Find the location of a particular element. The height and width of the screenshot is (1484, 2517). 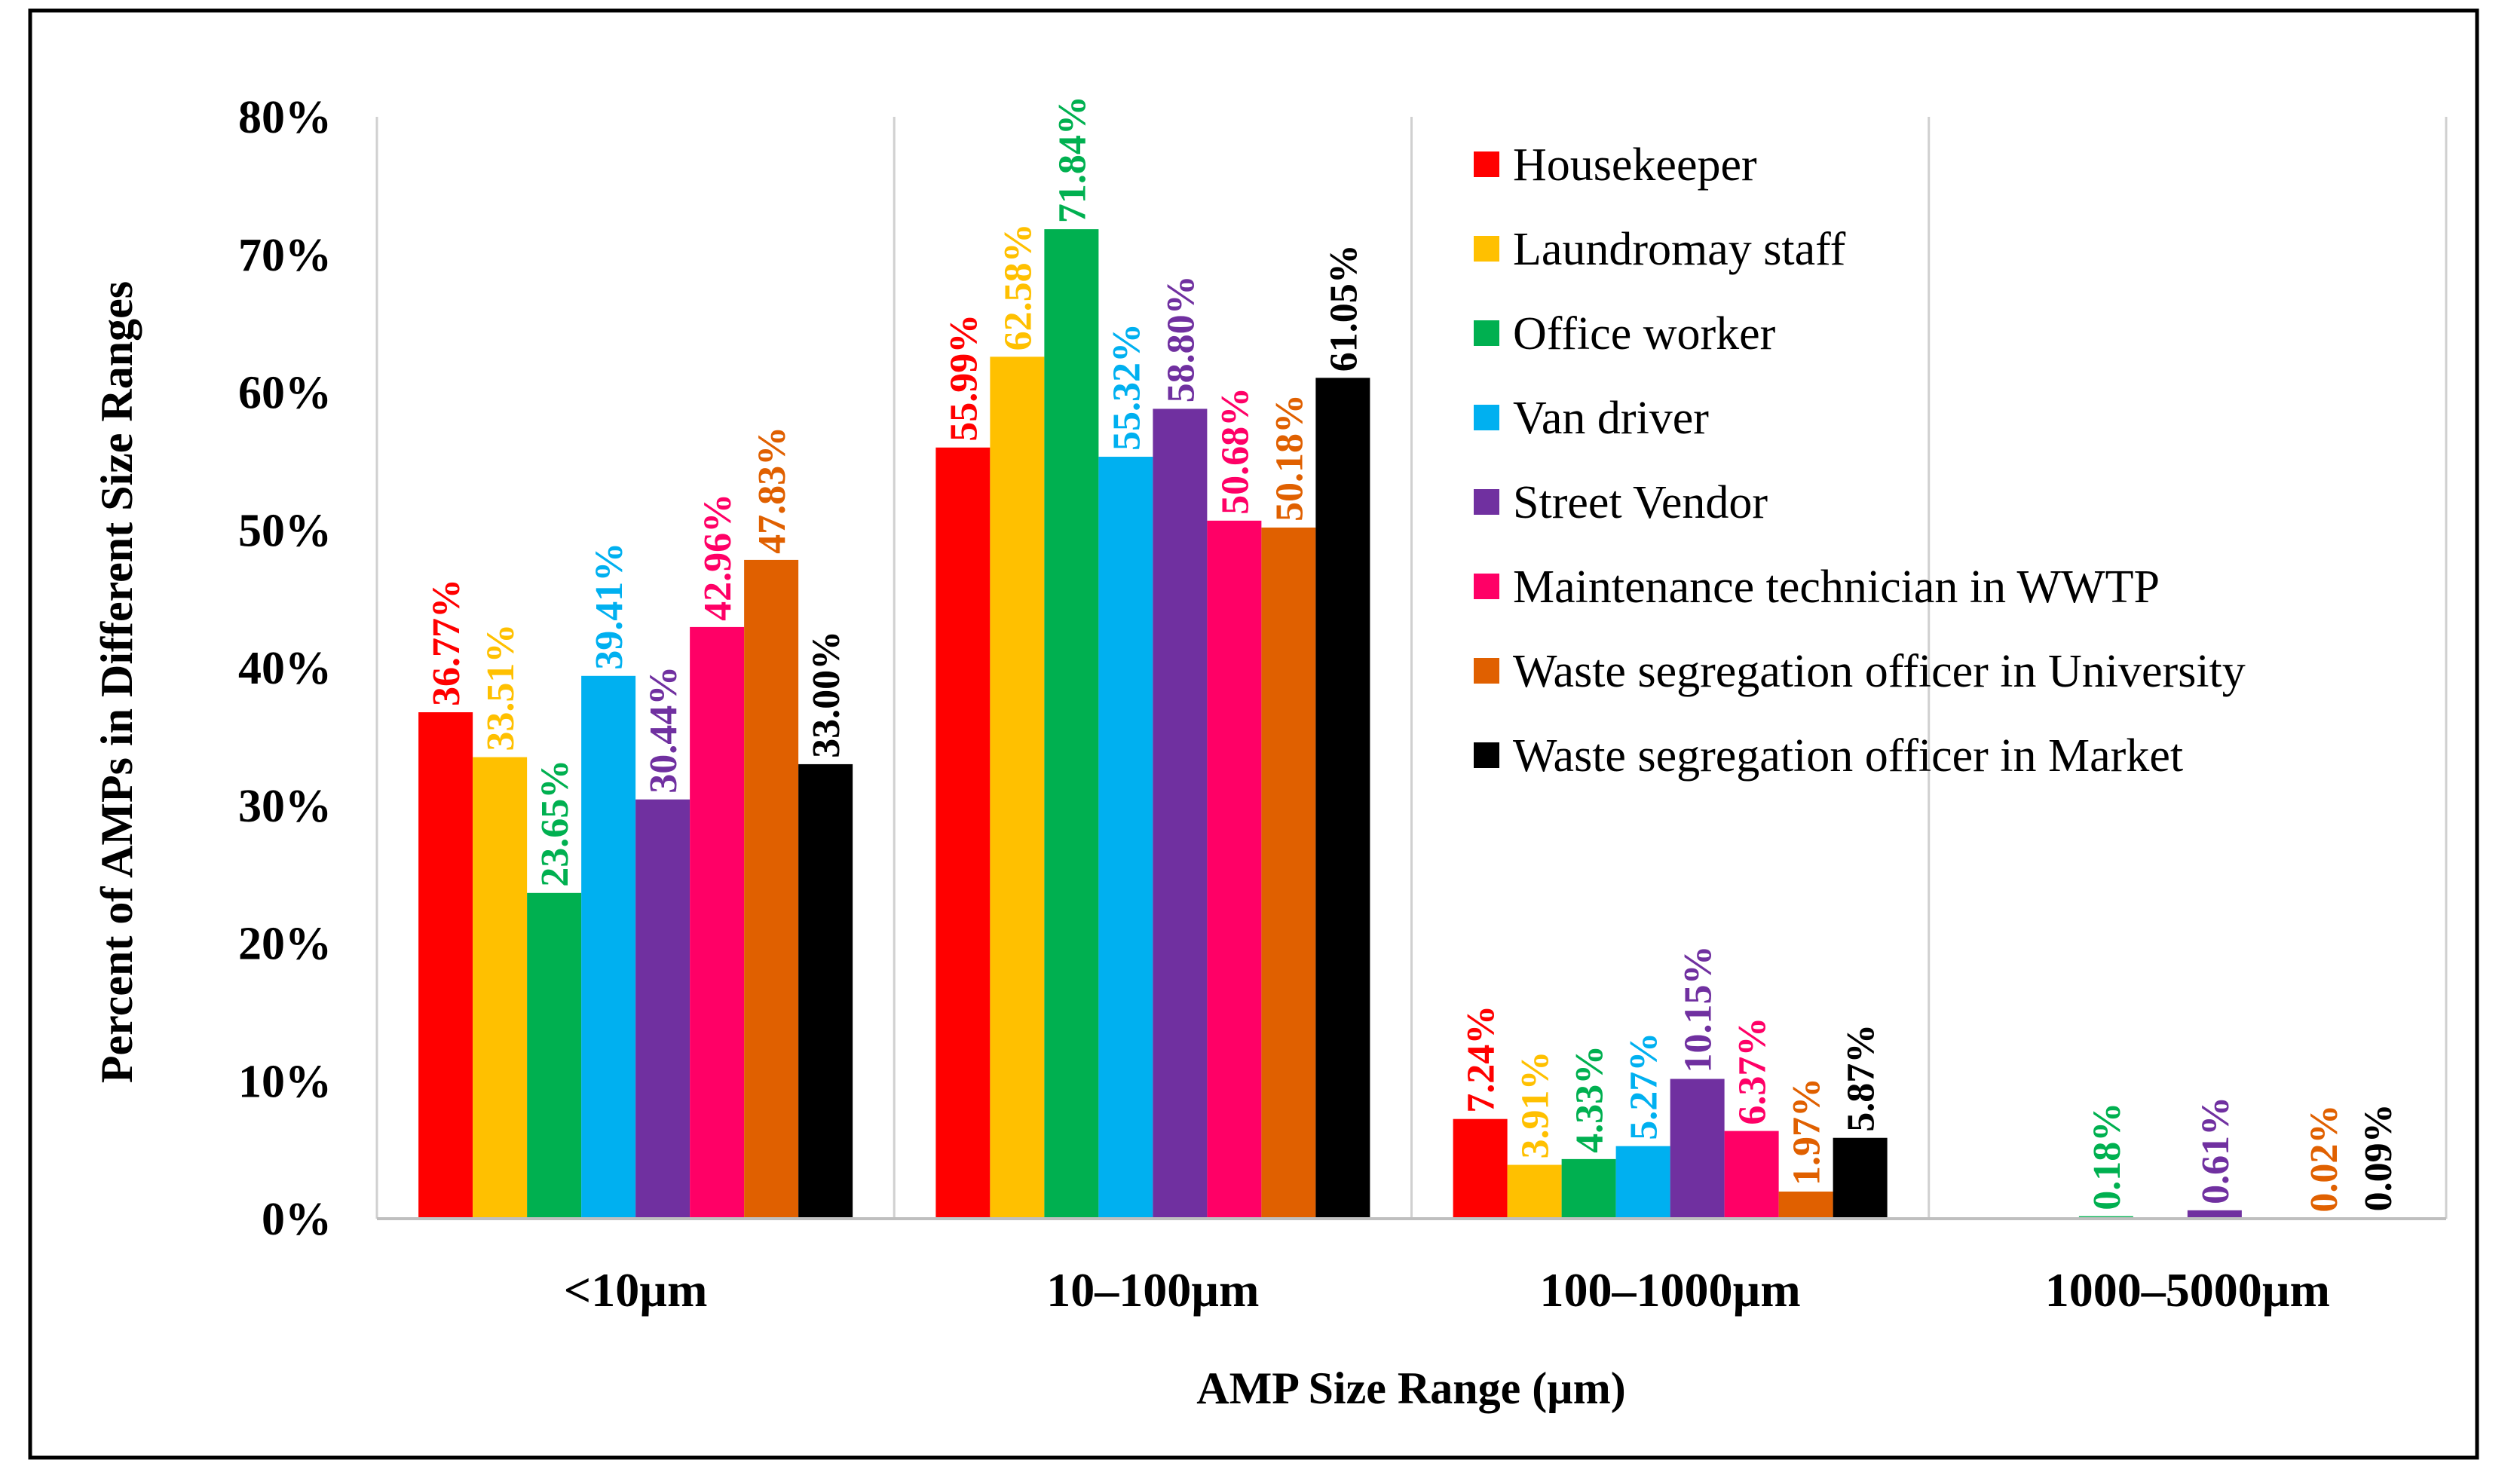

data-label: 47.83% is located at coordinates (772, 490).